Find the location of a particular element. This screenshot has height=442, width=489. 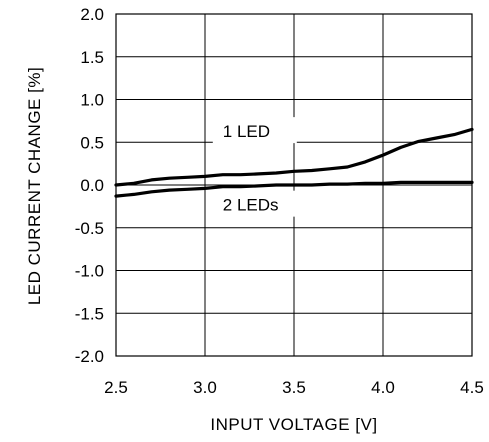

annotation-label: 2 LEDs is located at coordinates (251, 205).